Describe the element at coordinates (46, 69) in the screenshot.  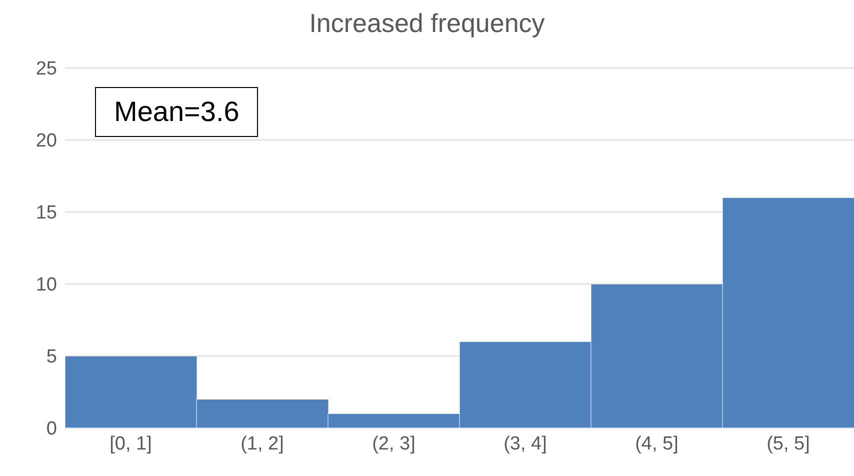
I see `y-tick-label: 25` at that location.